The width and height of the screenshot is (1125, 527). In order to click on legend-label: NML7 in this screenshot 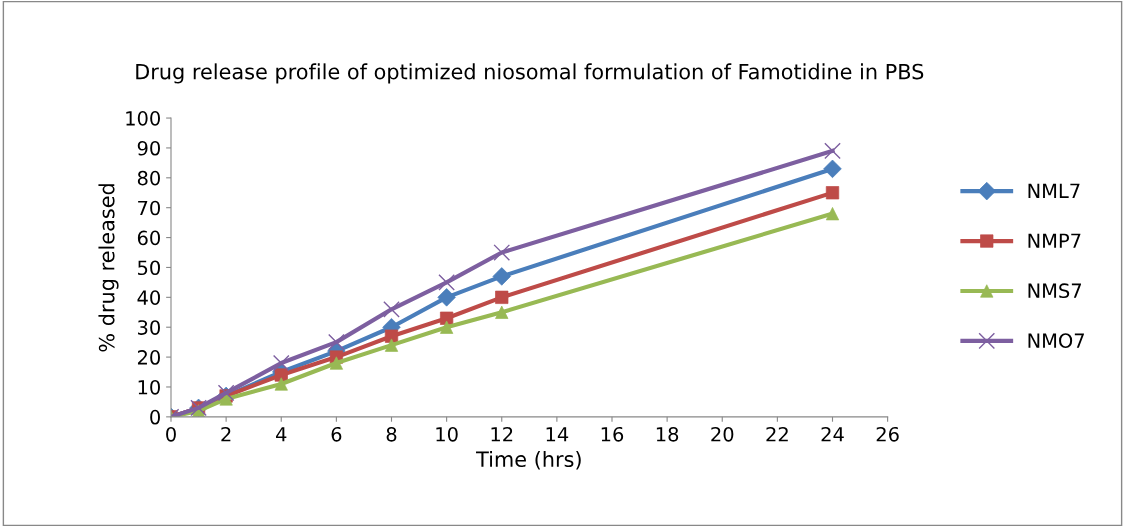, I will do `click(1054, 190)`.